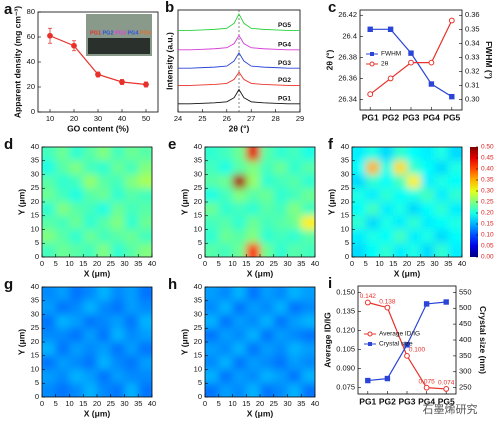 The height and width of the screenshot is (427, 499). I want to click on colorbar-tick-label: 0.35, so click(487, 180).